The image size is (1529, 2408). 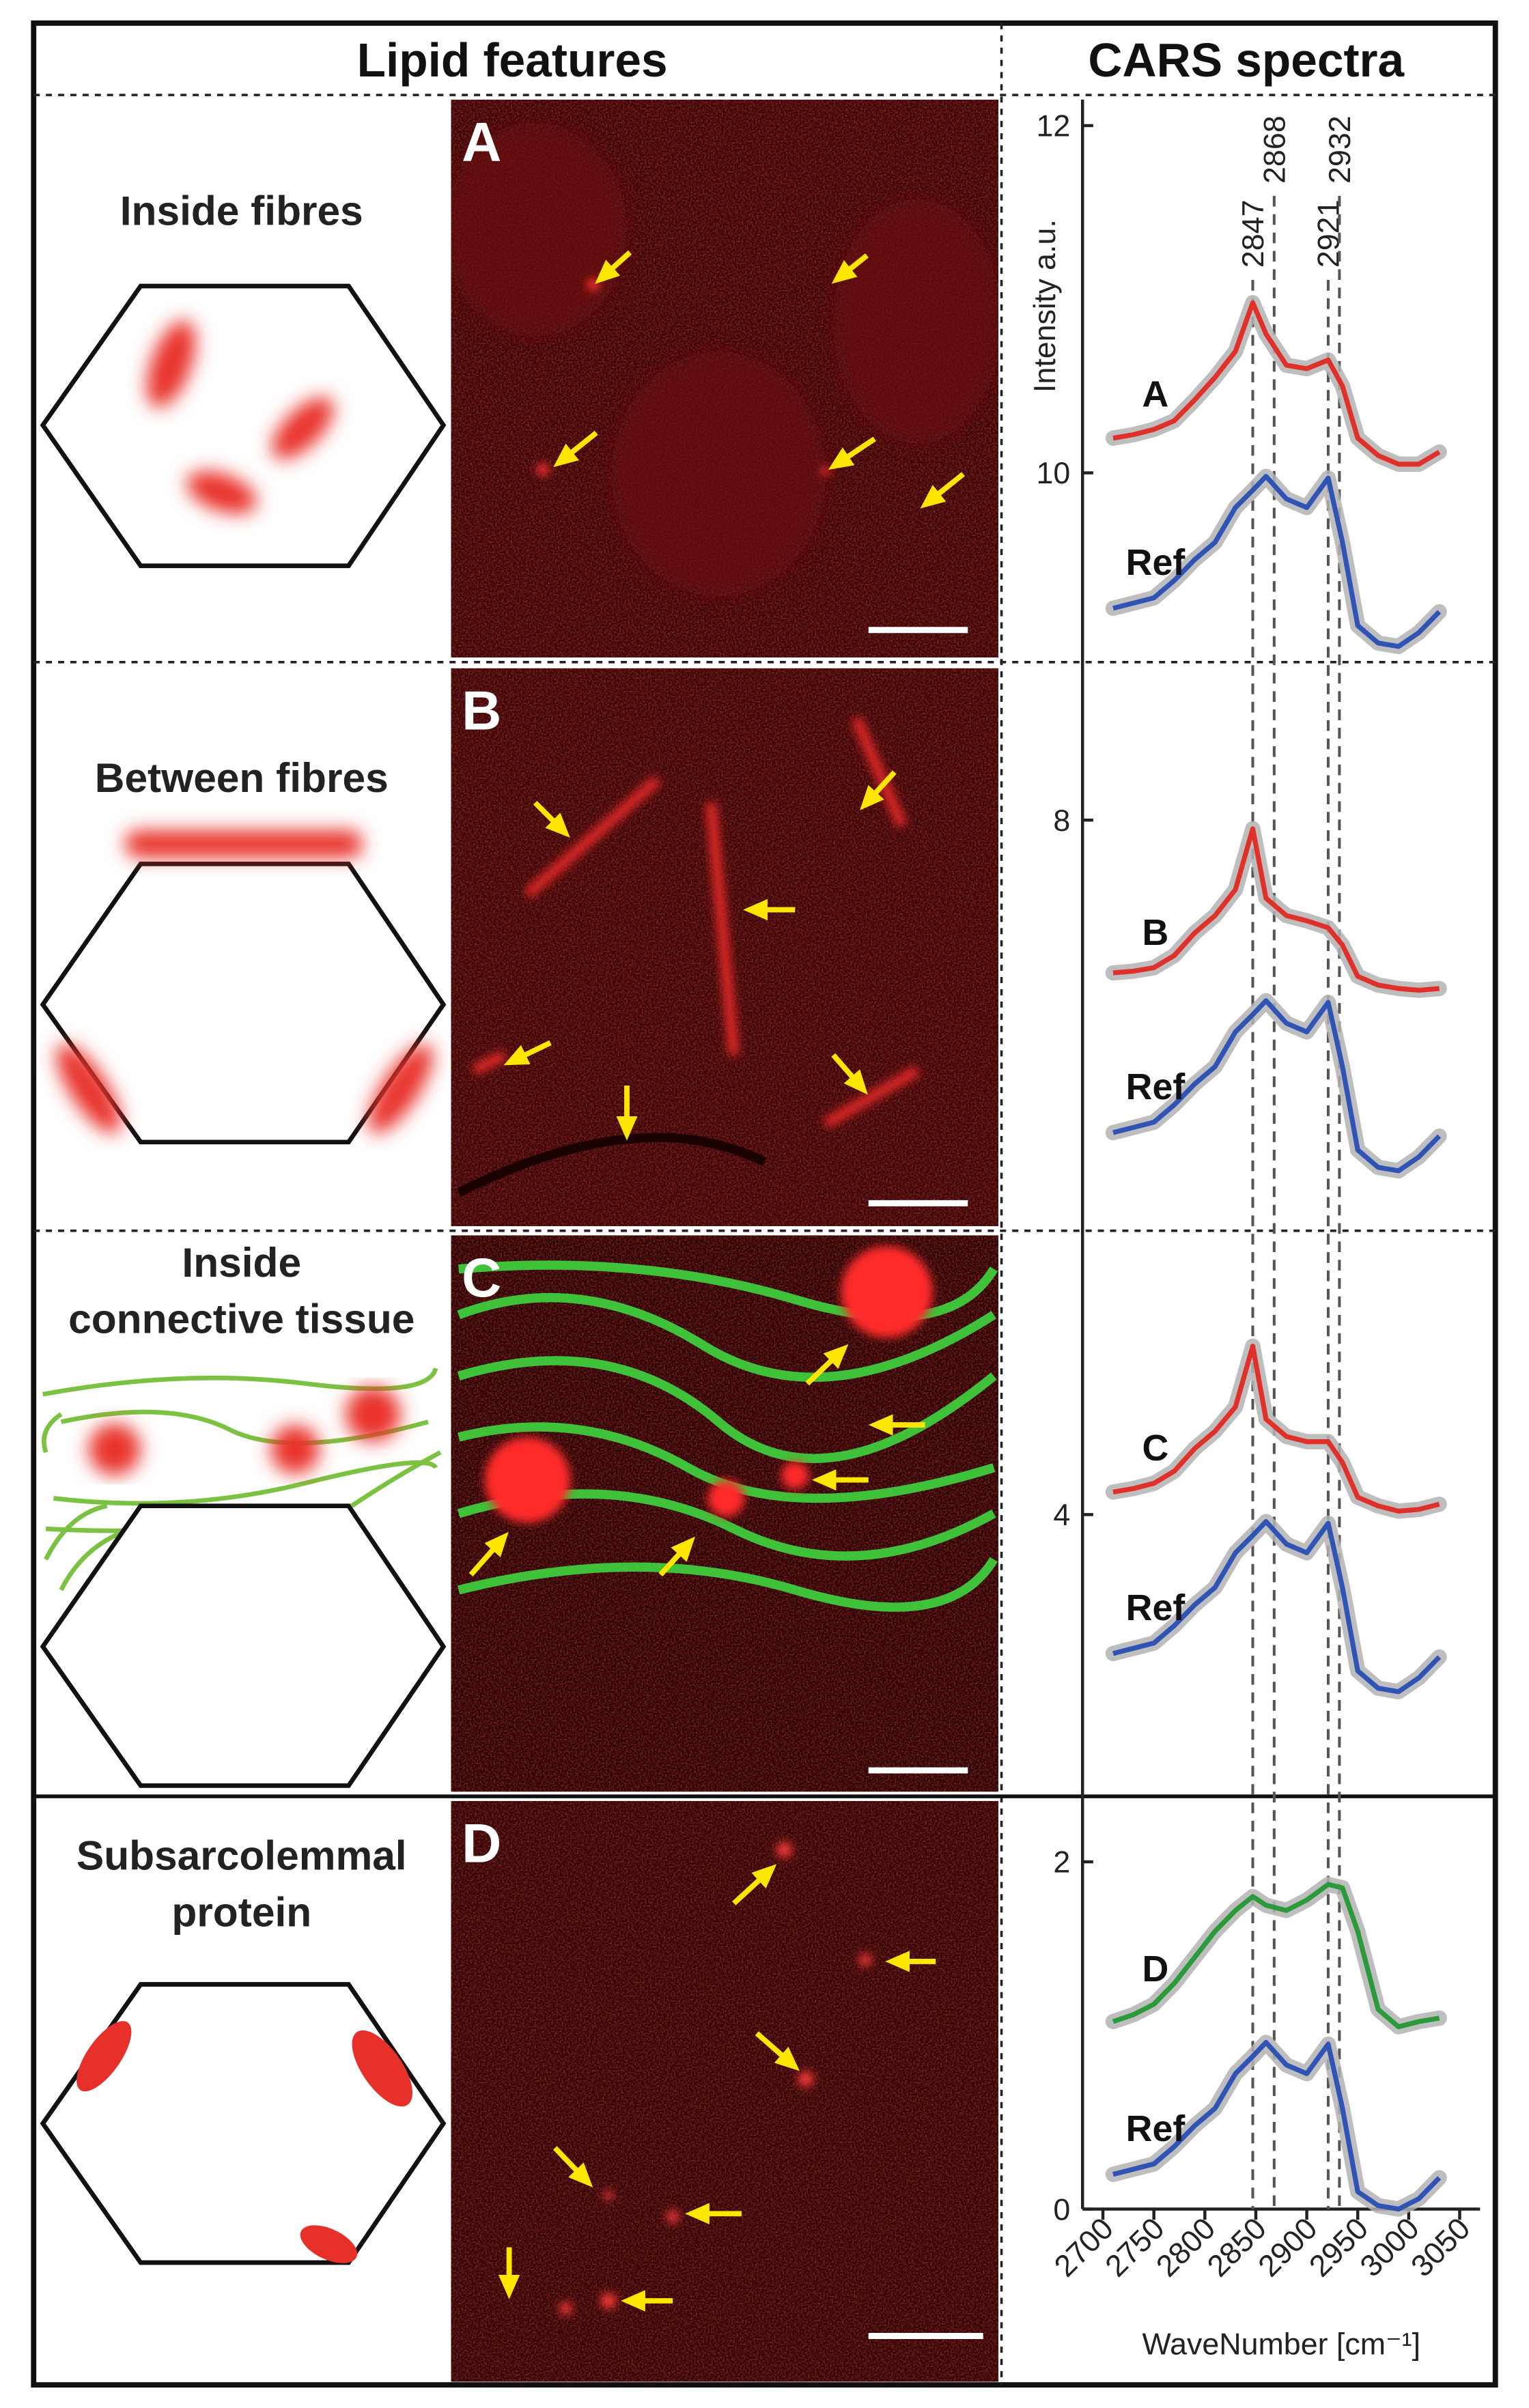 What do you see at coordinates (1045, 306) in the screenshot?
I see `y-axis-label: Intensity a.u.` at bounding box center [1045, 306].